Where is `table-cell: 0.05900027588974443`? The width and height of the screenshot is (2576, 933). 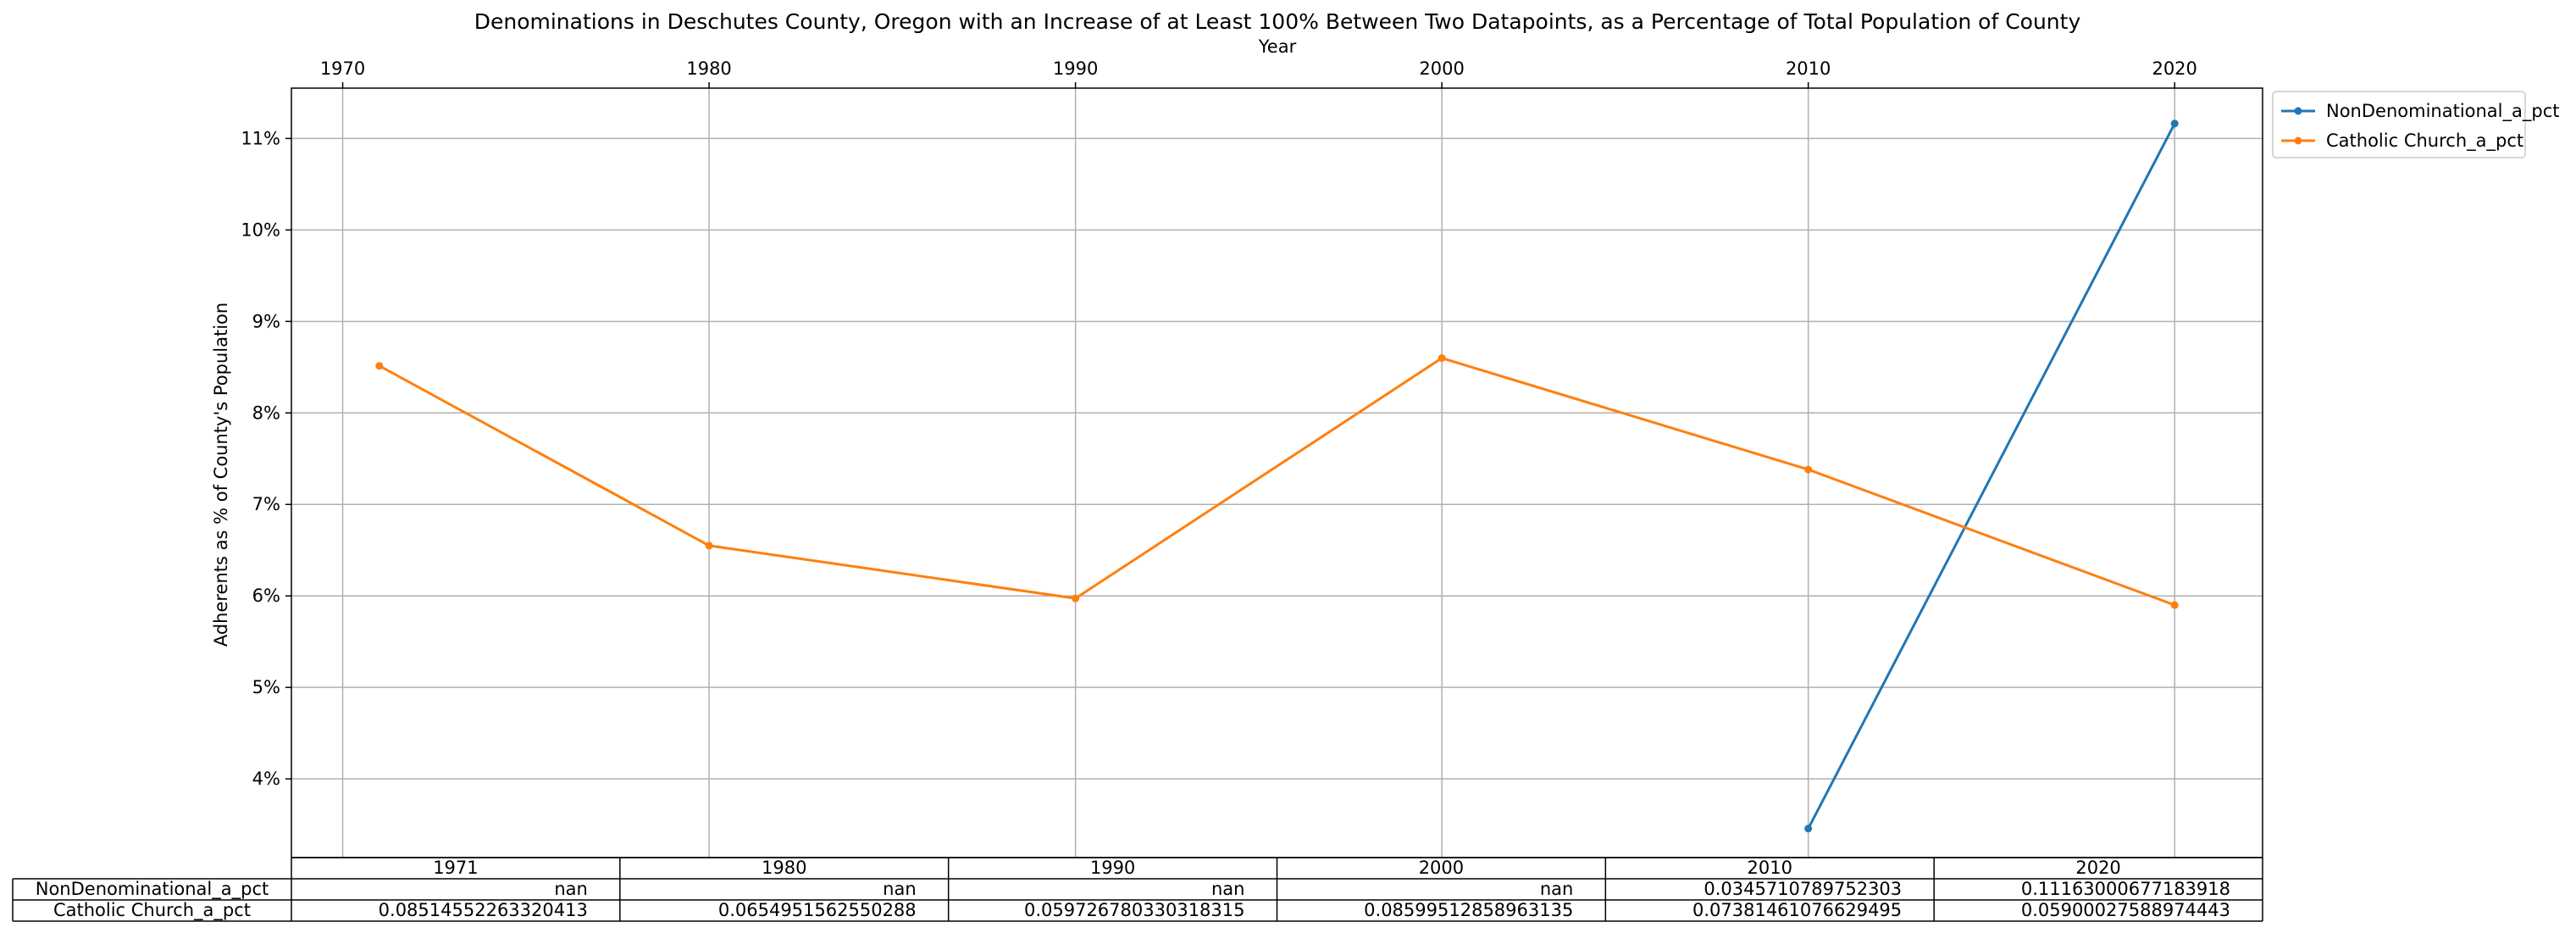
table-cell: 0.05900027588974443 is located at coordinates (2125, 910).